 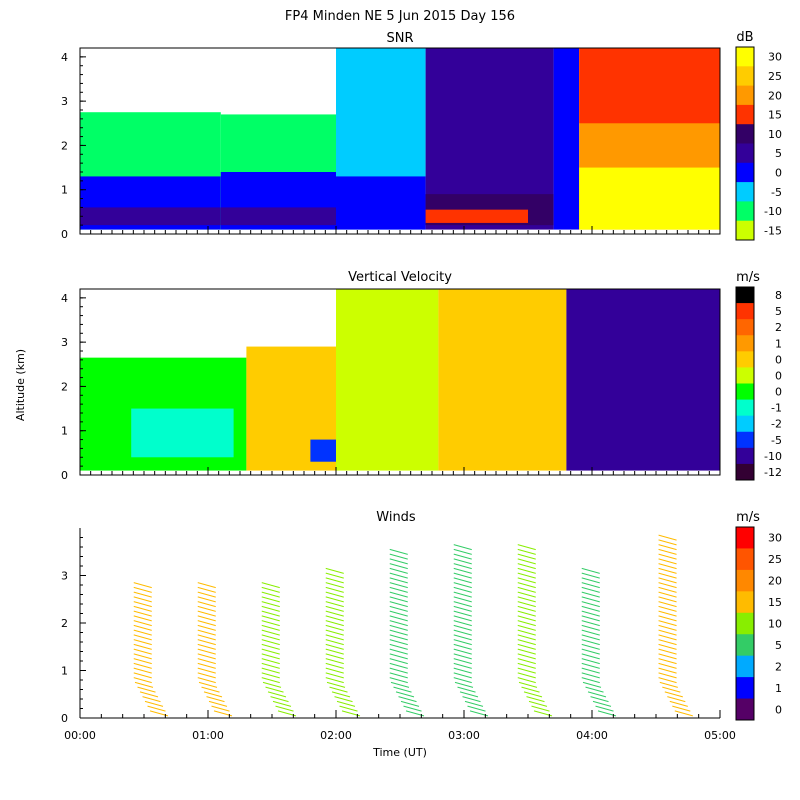 I want to click on snr-units: dB, so click(x=744, y=37).